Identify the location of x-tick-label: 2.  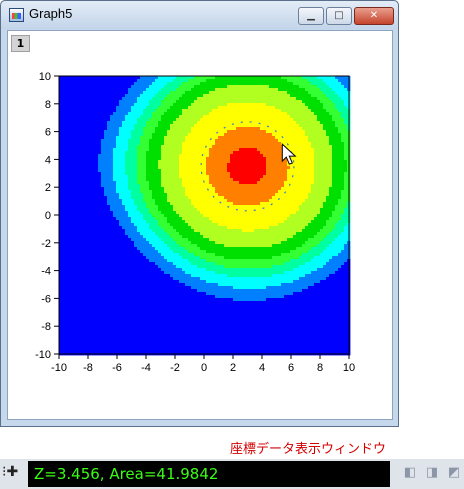
(233, 368).